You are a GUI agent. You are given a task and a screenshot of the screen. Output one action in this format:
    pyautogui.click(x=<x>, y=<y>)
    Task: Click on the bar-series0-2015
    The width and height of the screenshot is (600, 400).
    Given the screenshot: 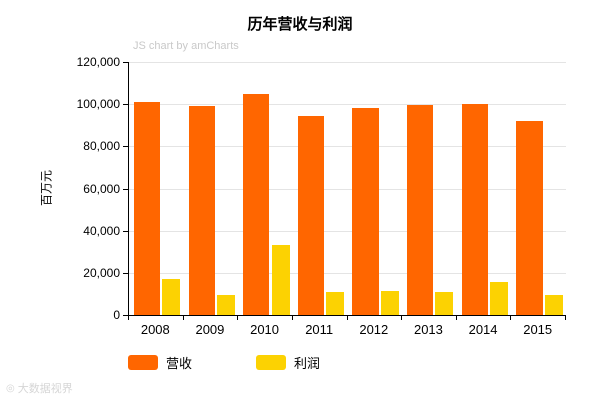 What is the action you would take?
    pyautogui.click(x=529, y=218)
    